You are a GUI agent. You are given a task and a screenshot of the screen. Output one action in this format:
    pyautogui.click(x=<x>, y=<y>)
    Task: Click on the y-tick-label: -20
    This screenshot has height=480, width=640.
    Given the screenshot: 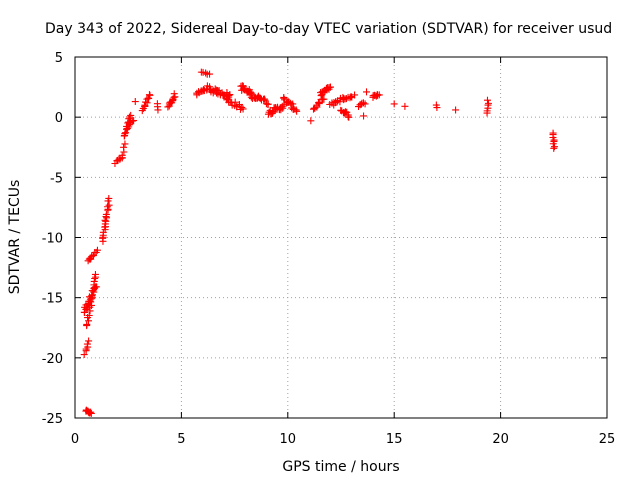 What is the action you would take?
    pyautogui.click(x=52, y=359)
    